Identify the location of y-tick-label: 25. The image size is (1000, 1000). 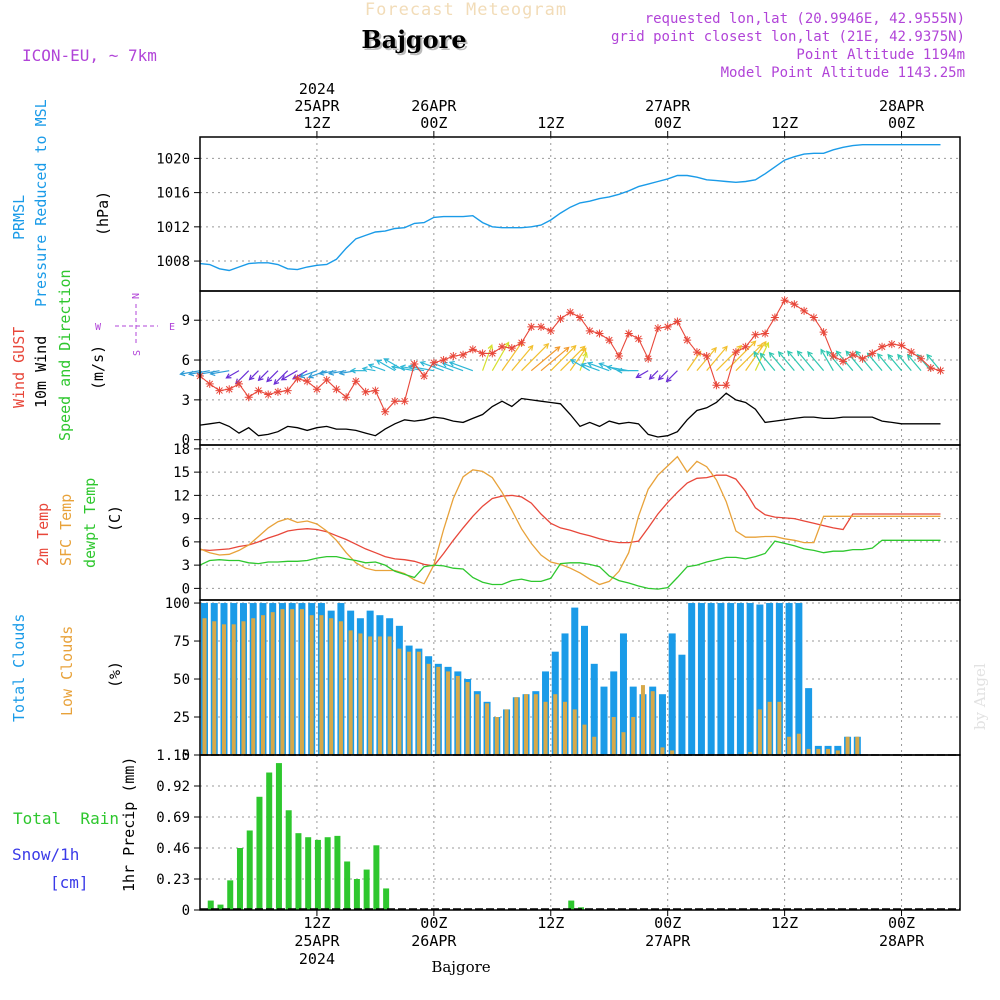
(181, 718).